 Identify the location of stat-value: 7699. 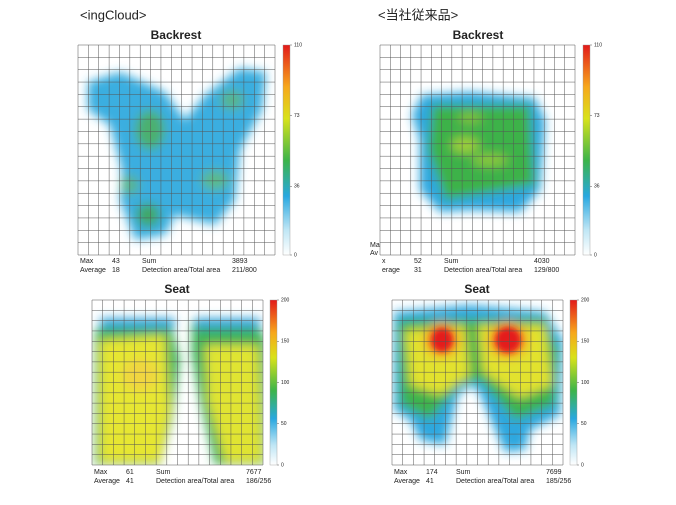
(554, 472).